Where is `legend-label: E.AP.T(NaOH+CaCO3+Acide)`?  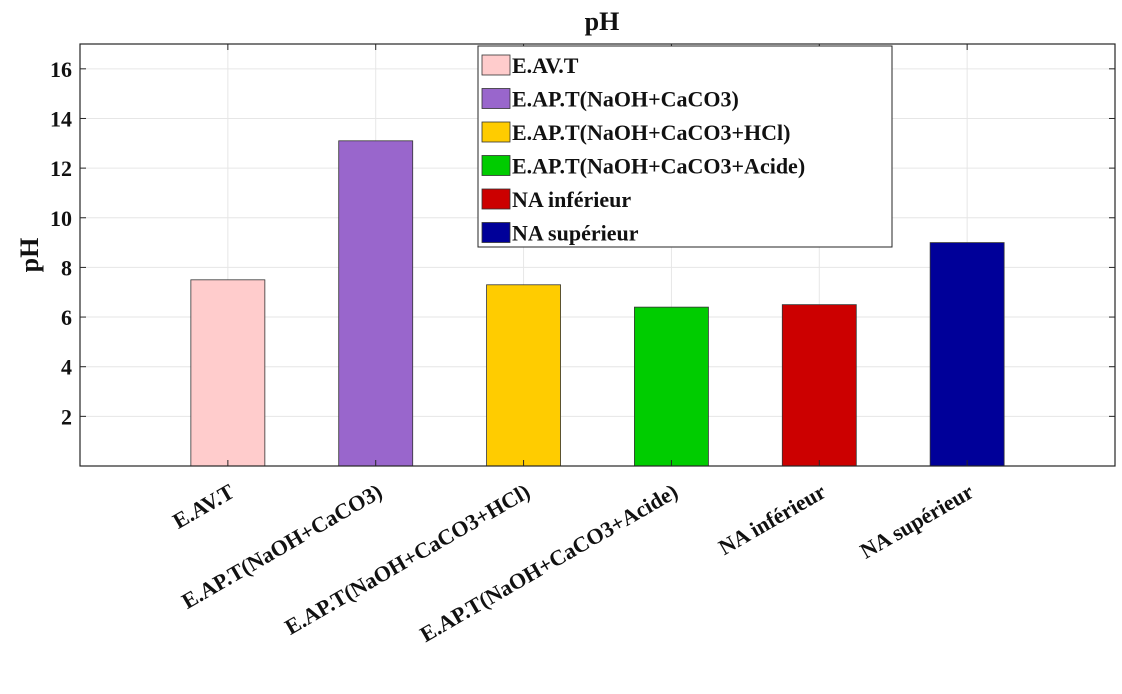
legend-label: E.AP.T(NaOH+CaCO3+Acide) is located at coordinates (658, 166).